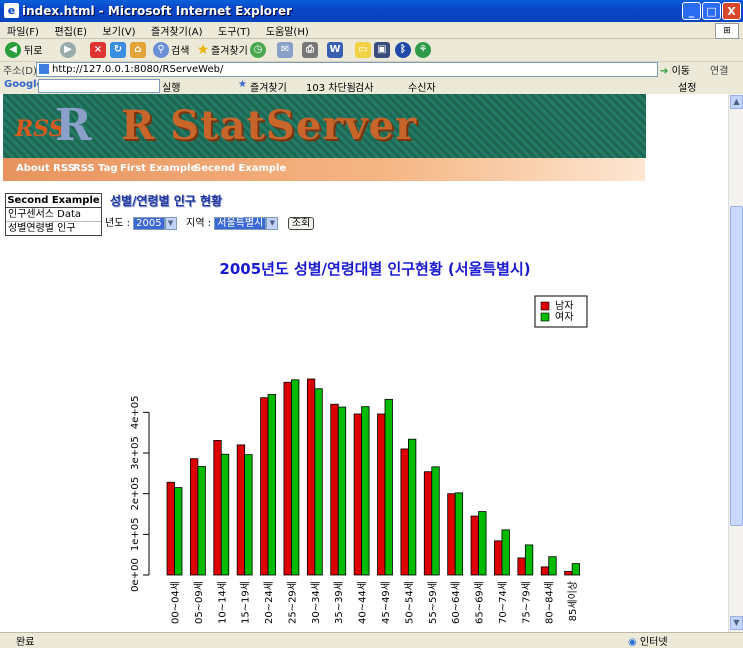  Describe the element at coordinates (40, 129) in the screenshot. I see `banner-rss: RSS` at that location.